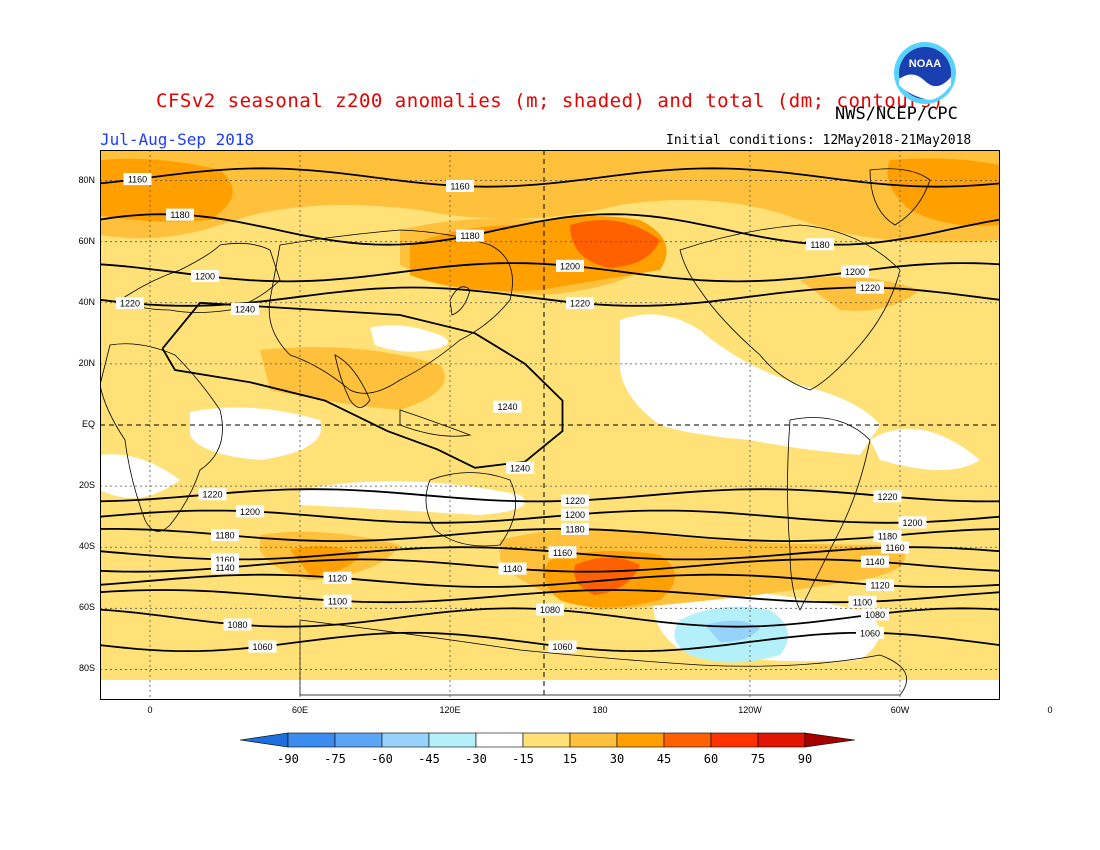 Image resolution: width=1100 pixels, height=850 pixels. What do you see at coordinates (900, 710) in the screenshot?
I see `lon-tick-label: 60W` at bounding box center [900, 710].